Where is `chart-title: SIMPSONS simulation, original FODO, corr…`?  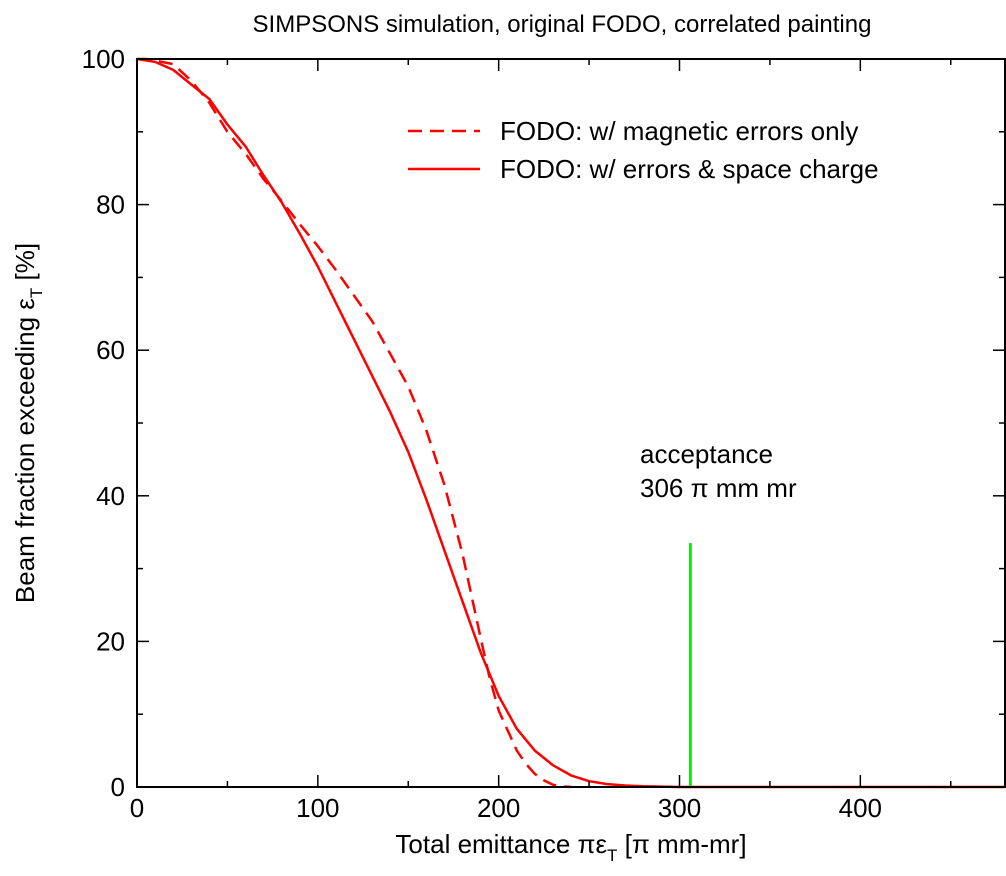 chart-title: SIMPSONS simulation, original FODO, corr… is located at coordinates (562, 24).